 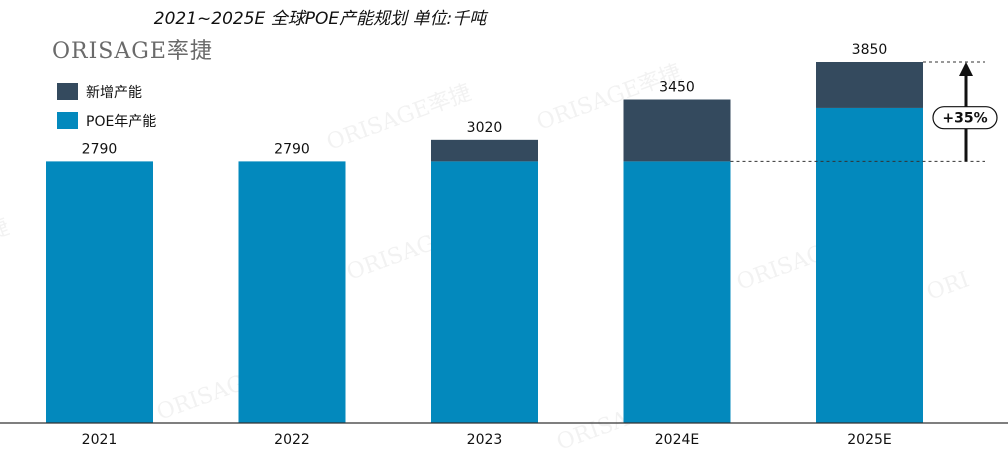 What do you see at coordinates (869, 85) in the screenshot?
I see `bar-added-2025E` at bounding box center [869, 85].